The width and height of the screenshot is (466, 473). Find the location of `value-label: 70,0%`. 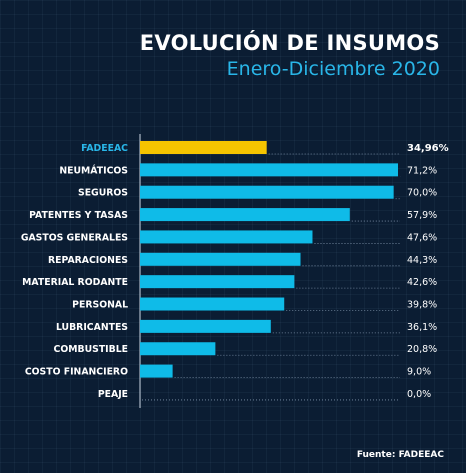

value-label: 70,0% is located at coordinates (422, 193).